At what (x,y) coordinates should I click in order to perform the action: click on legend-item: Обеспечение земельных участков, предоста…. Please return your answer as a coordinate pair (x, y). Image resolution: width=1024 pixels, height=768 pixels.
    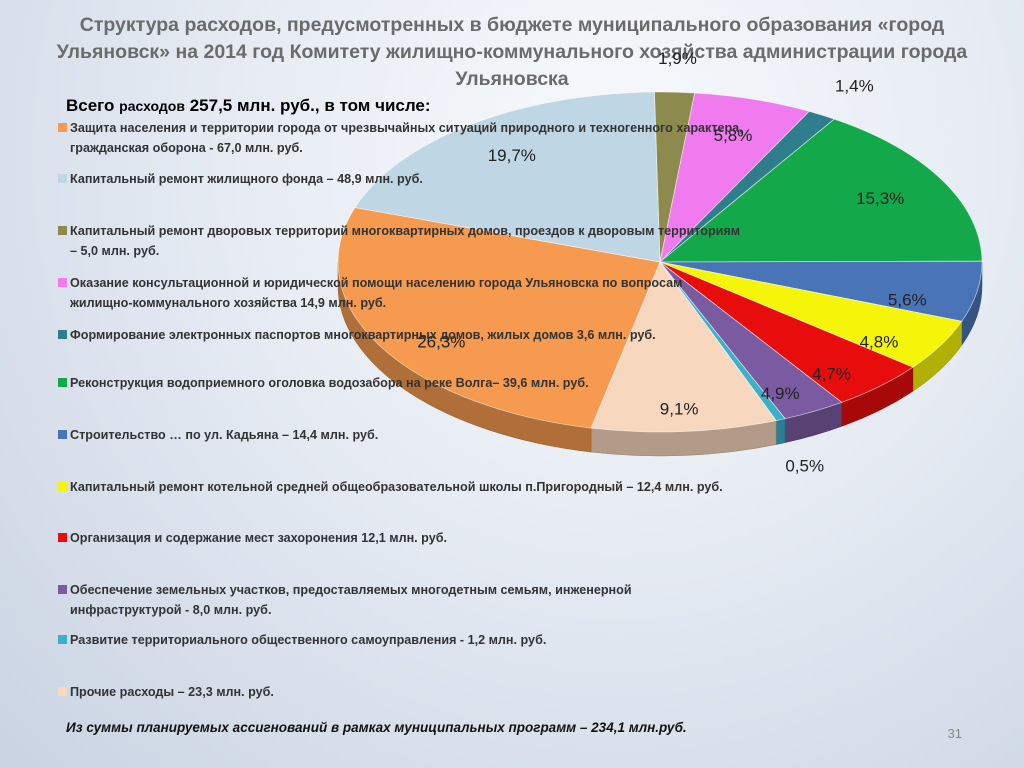
    Looking at the image, I should click on (401, 600).